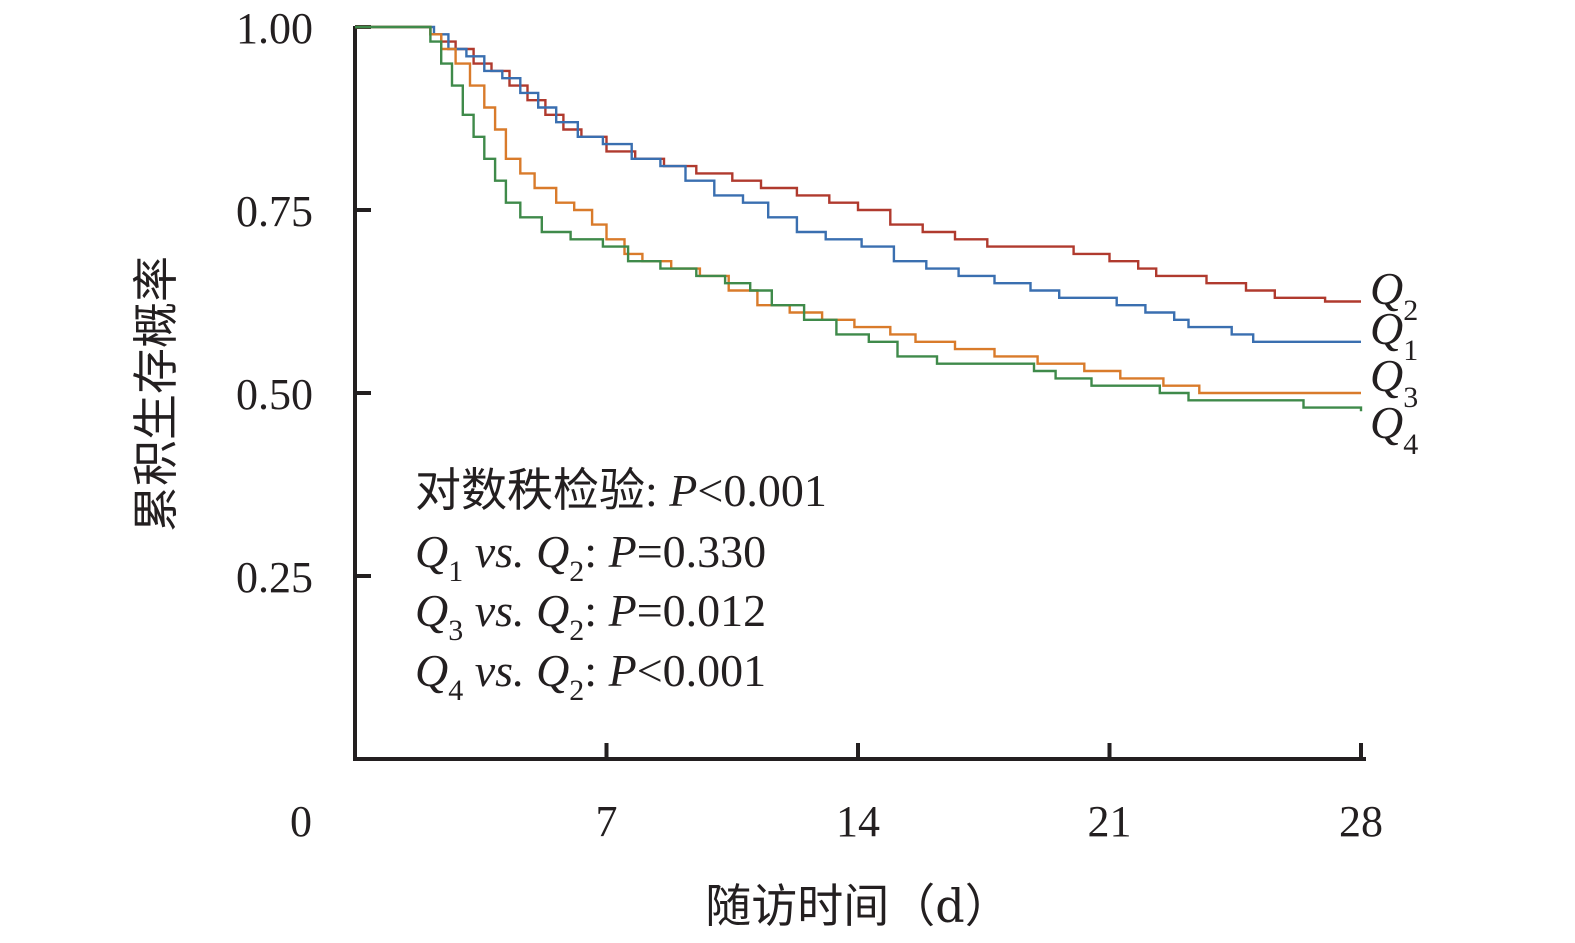 The image size is (1575, 943). I want to click on series-label-q3: Q3, so click(1394, 382).